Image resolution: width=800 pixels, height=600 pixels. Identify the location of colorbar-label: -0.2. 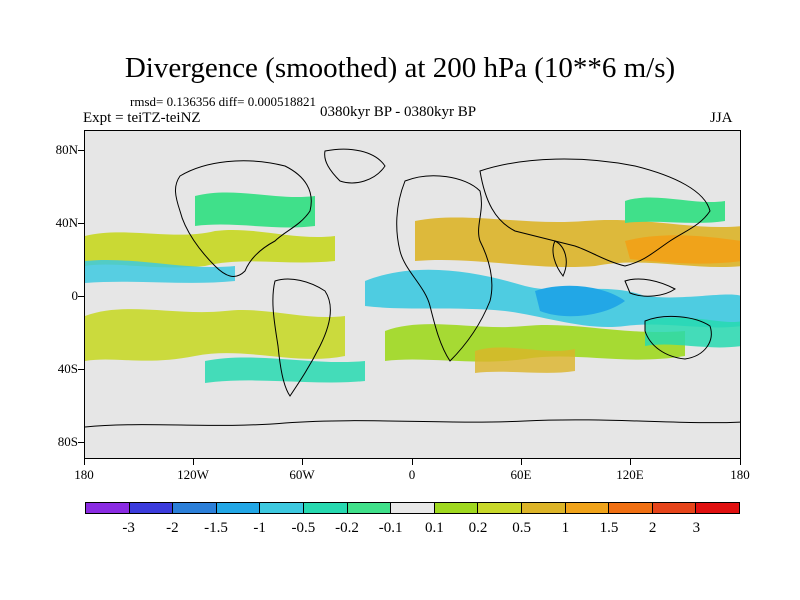
(347, 528).